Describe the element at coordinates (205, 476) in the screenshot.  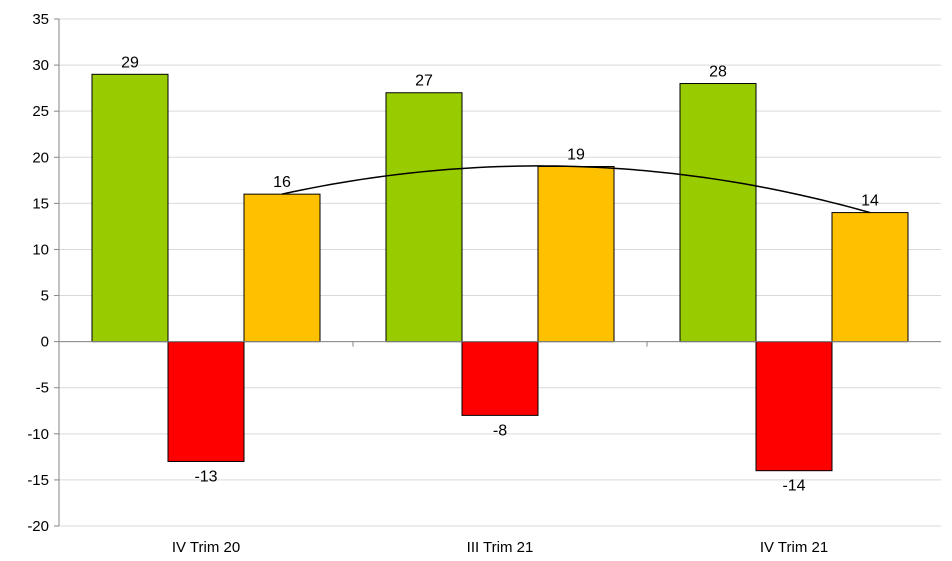
I see `data-label: -13` at that location.